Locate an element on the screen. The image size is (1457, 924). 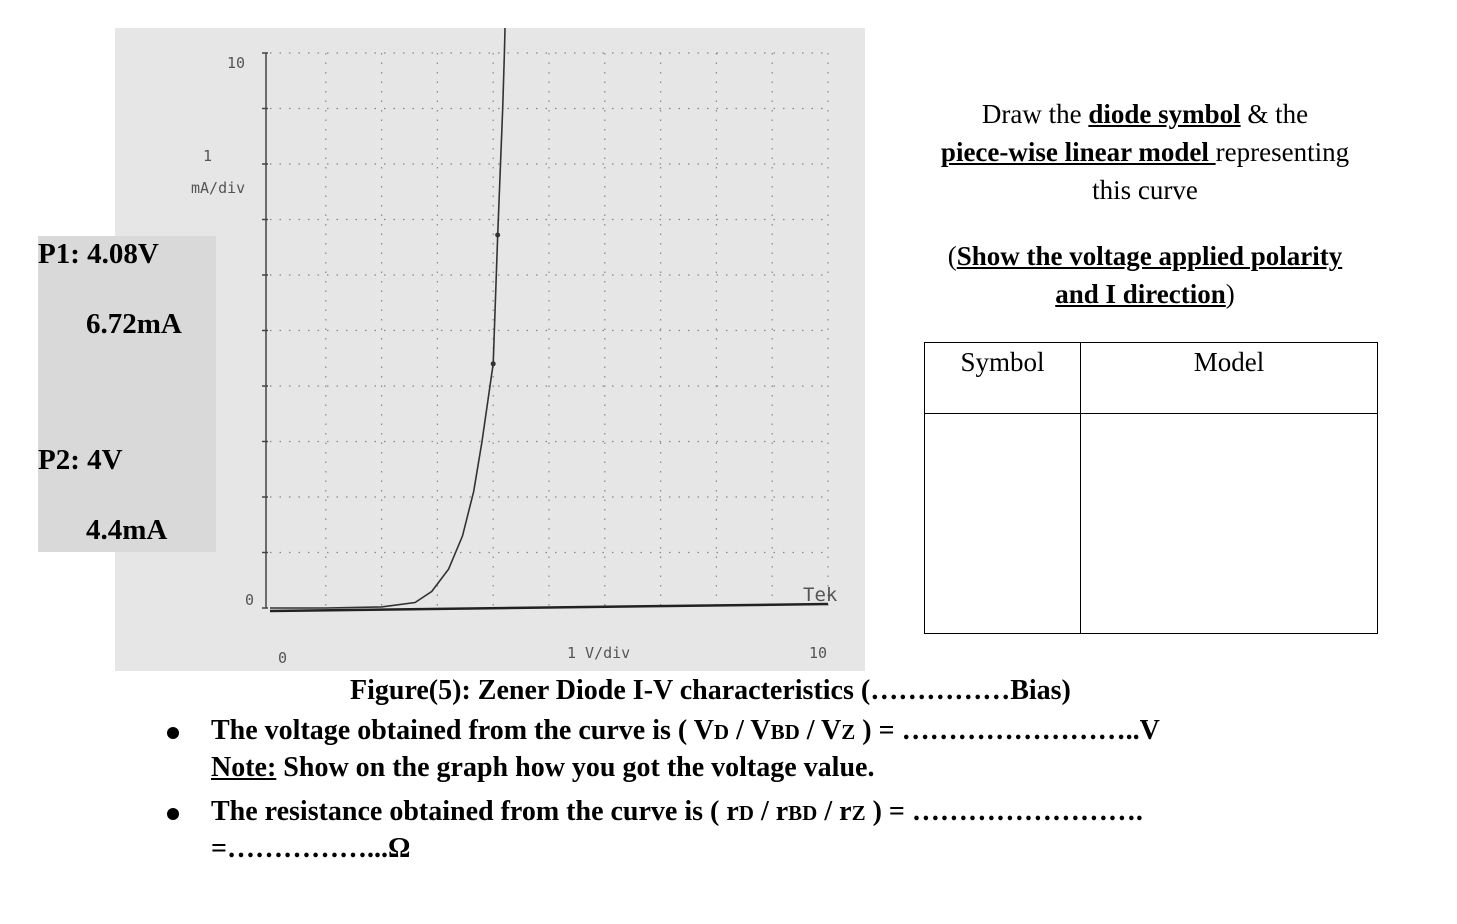
x-tick-zero: 0 is located at coordinates (282, 658).